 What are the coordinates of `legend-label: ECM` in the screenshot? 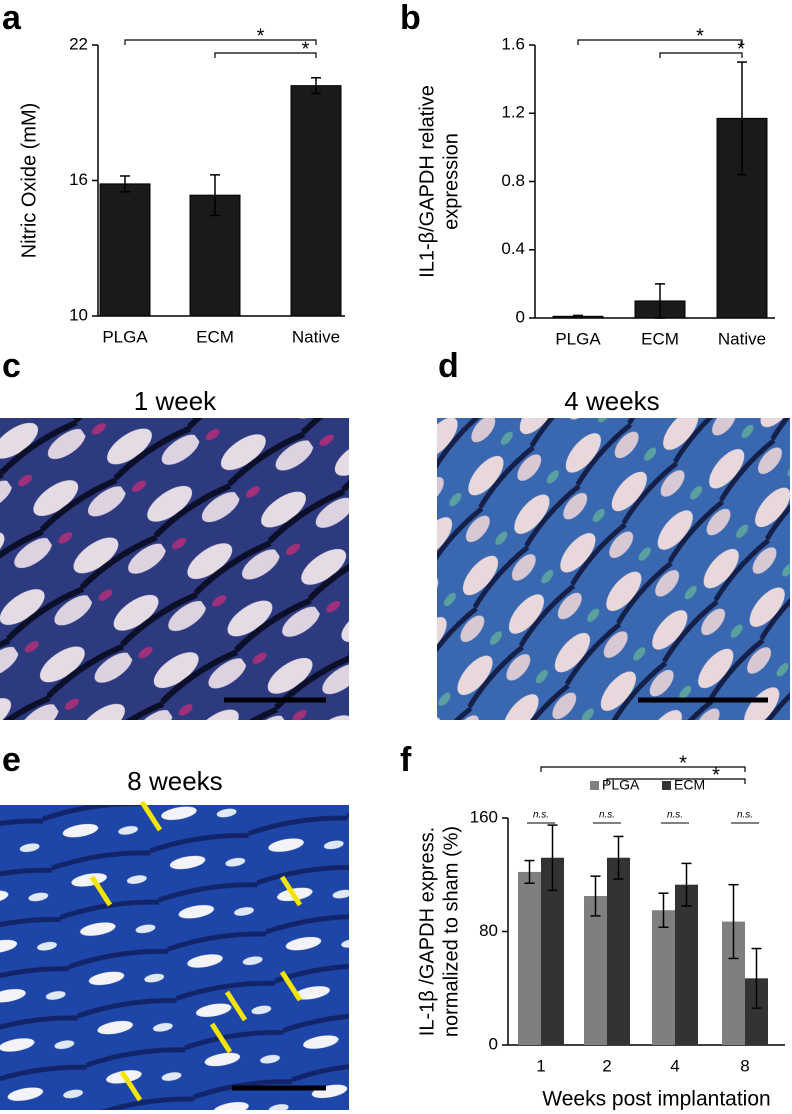 It's located at (689, 785).